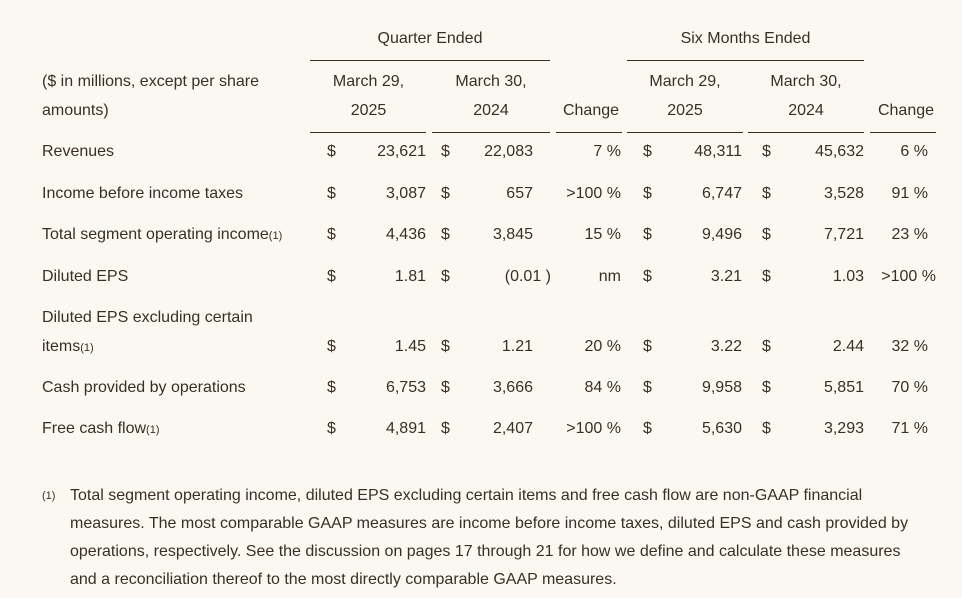  What do you see at coordinates (848, 346) in the screenshot?
I see `table-cell: 2.44` at bounding box center [848, 346].